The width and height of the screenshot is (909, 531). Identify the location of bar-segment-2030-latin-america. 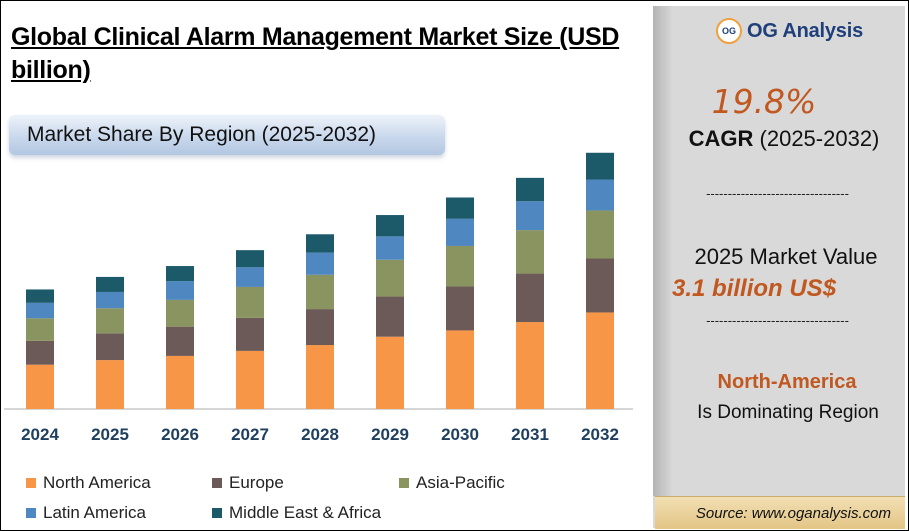
(460, 232).